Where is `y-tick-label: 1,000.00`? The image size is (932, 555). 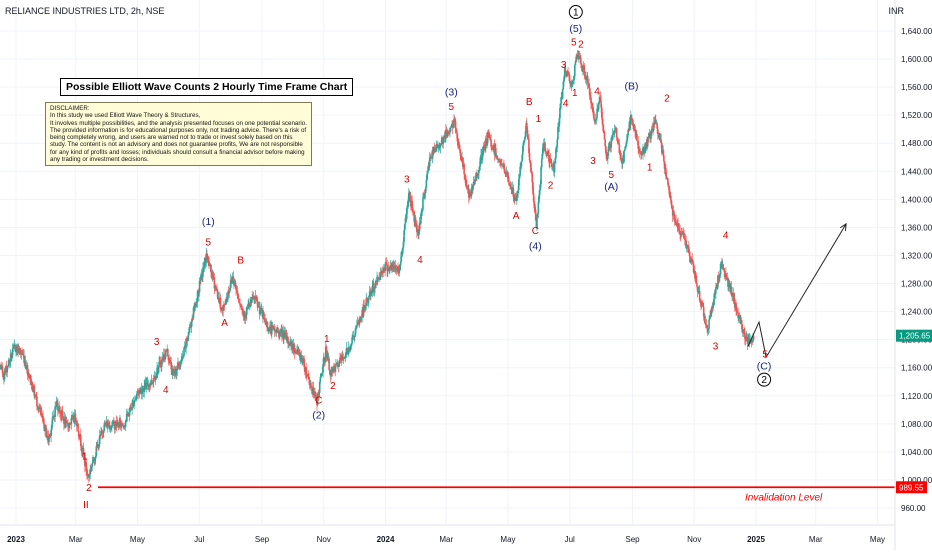 y-tick-label: 1,000.00 is located at coordinates (916, 480).